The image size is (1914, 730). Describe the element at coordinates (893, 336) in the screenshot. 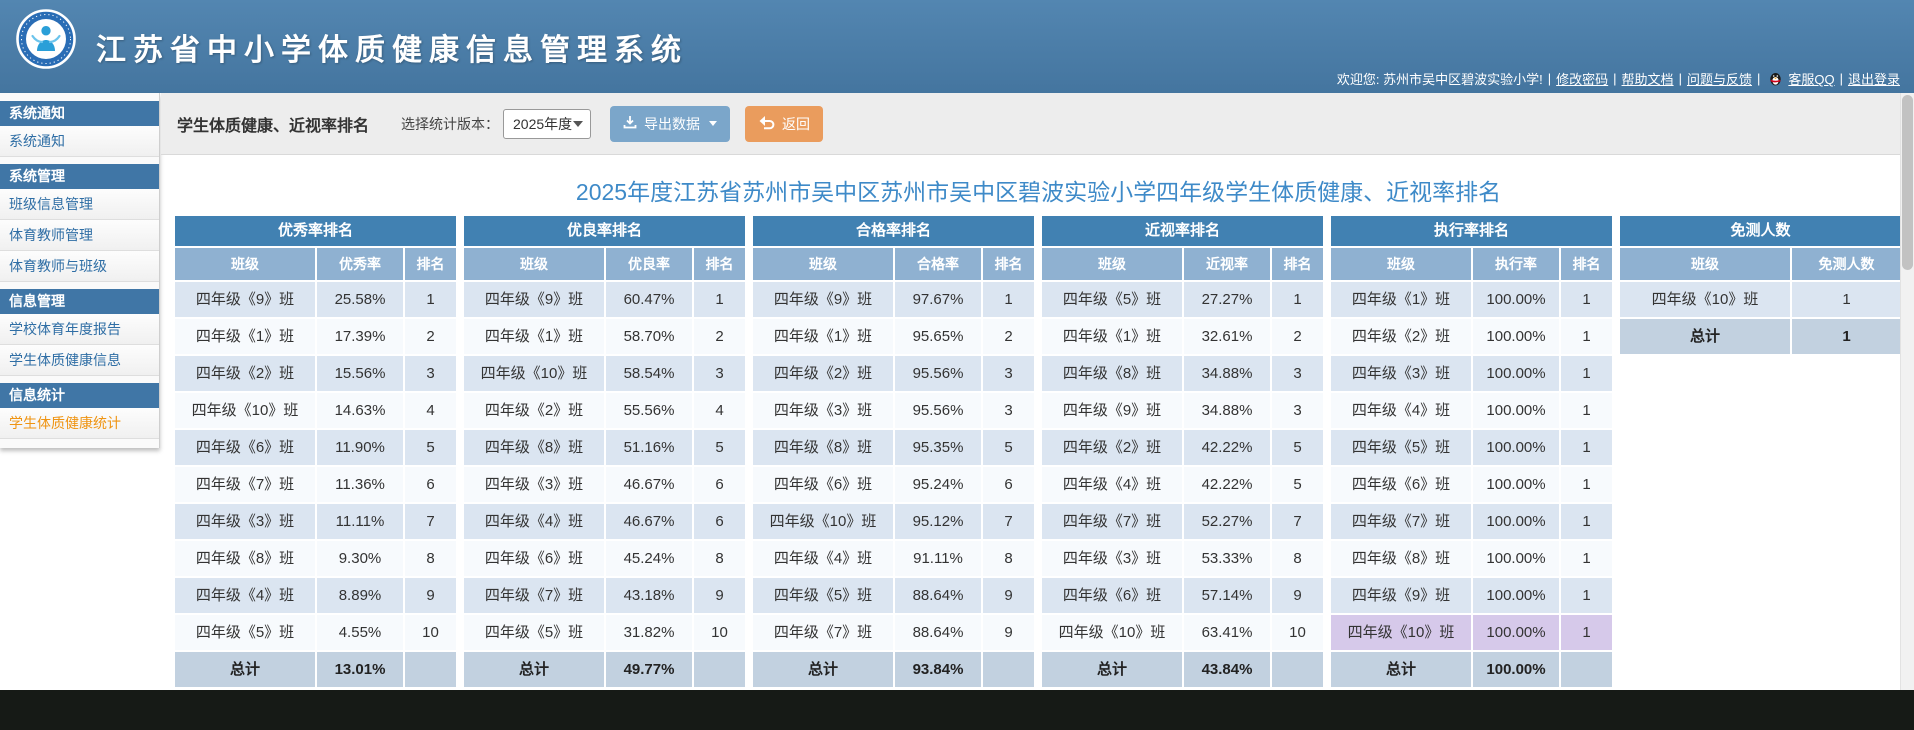

I see `table-row: 四年级《1》班 95.65% 2` at that location.